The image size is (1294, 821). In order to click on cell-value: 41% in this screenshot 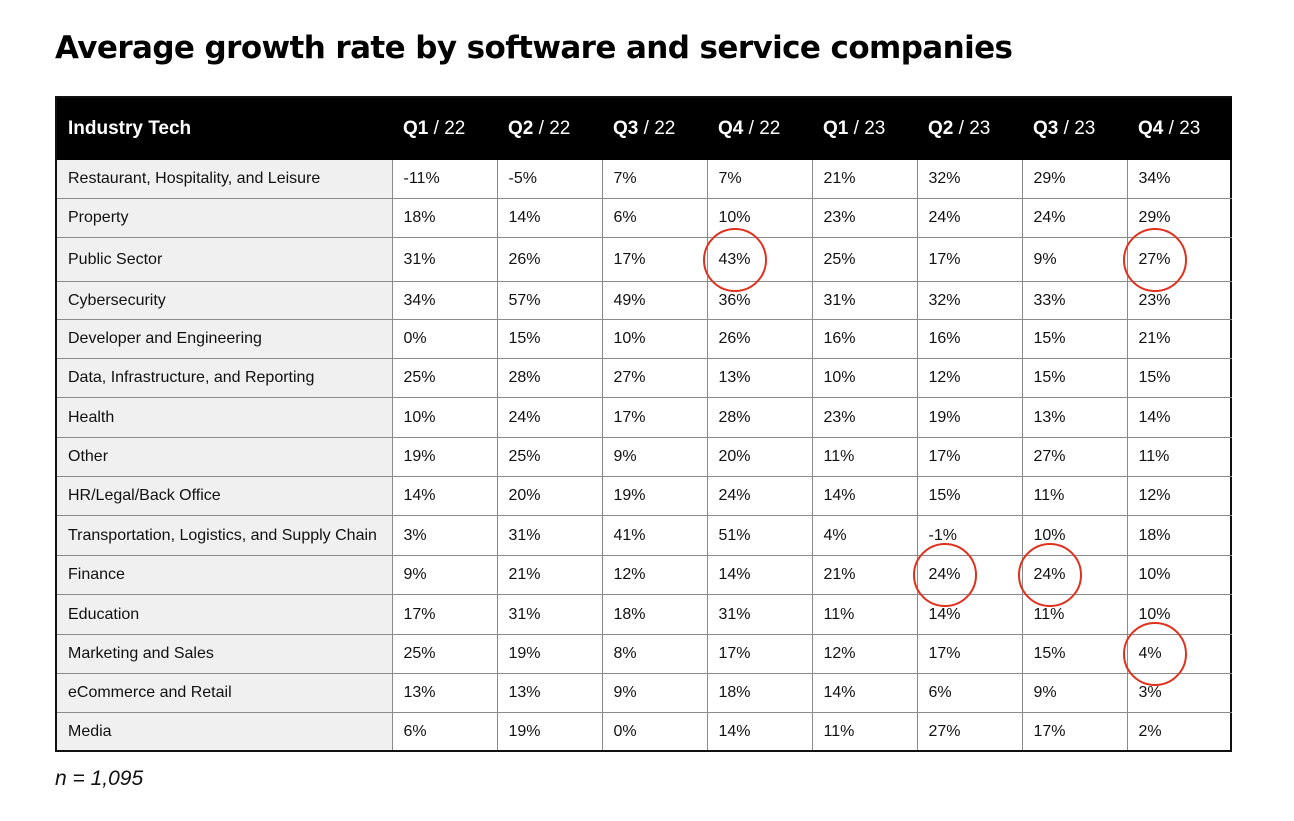, I will do `click(654, 535)`.